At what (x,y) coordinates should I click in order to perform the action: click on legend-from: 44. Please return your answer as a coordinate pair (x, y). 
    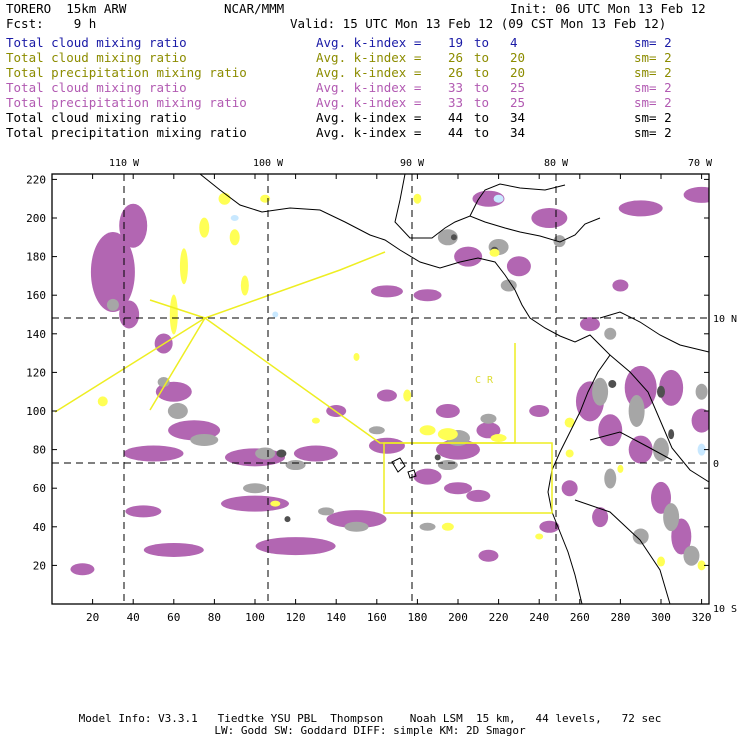
    Looking at the image, I should click on (456, 132).